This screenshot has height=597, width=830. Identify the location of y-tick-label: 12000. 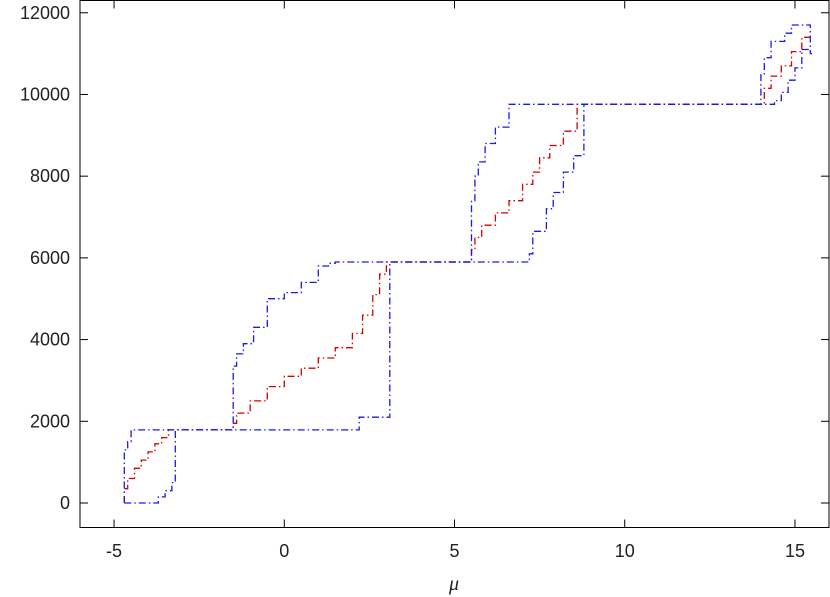
(45, 13).